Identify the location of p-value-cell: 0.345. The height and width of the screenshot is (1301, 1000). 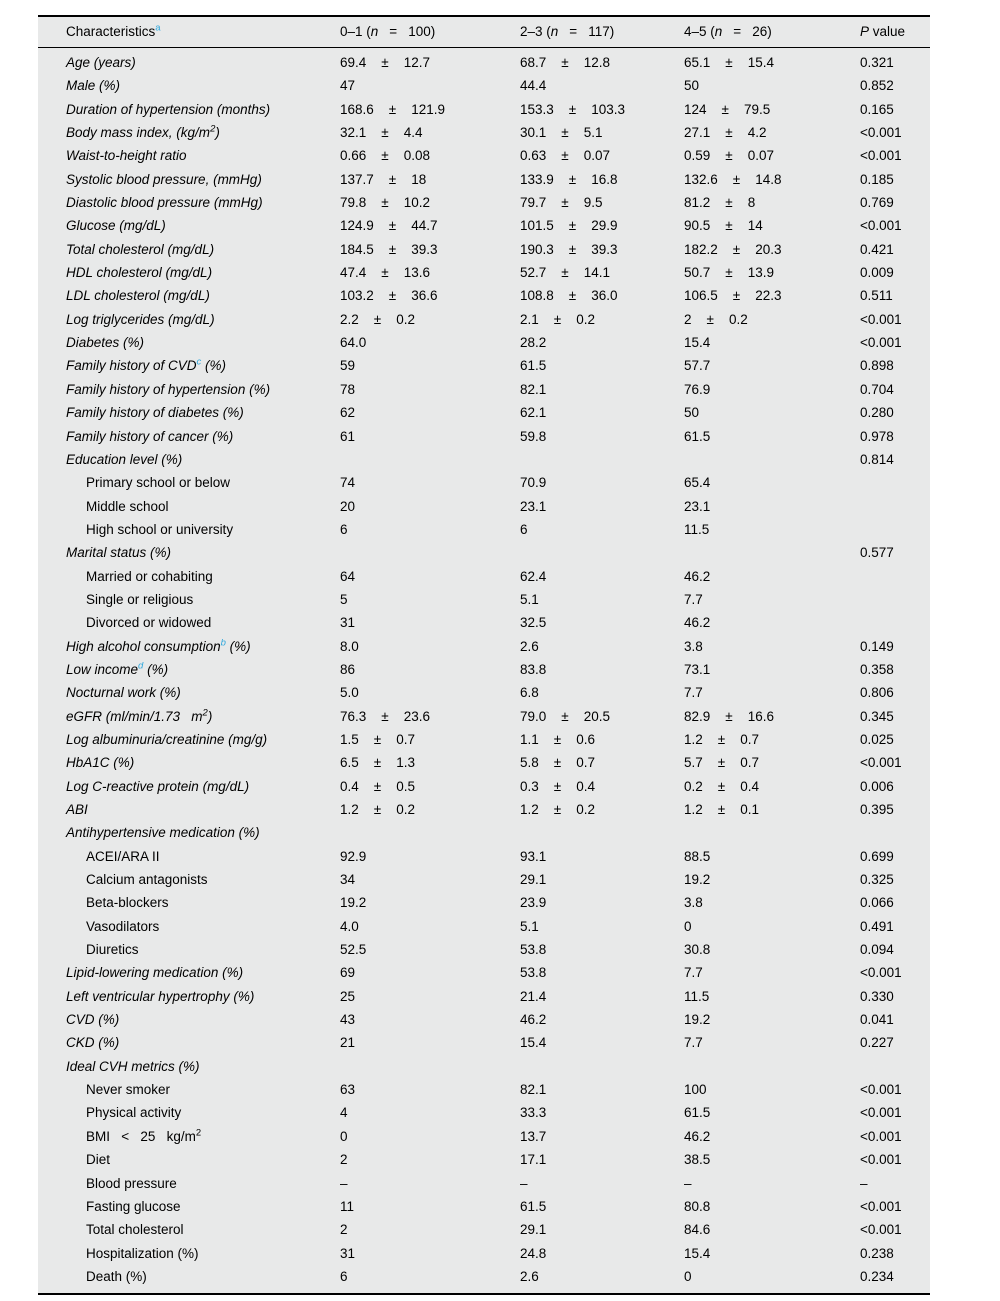
(891, 716).